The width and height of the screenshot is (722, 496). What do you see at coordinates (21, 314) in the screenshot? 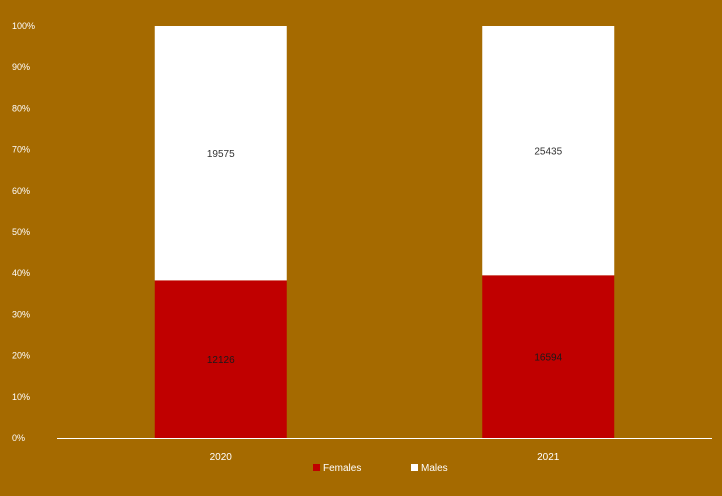
I see `y-tick-label: 30%` at bounding box center [21, 314].